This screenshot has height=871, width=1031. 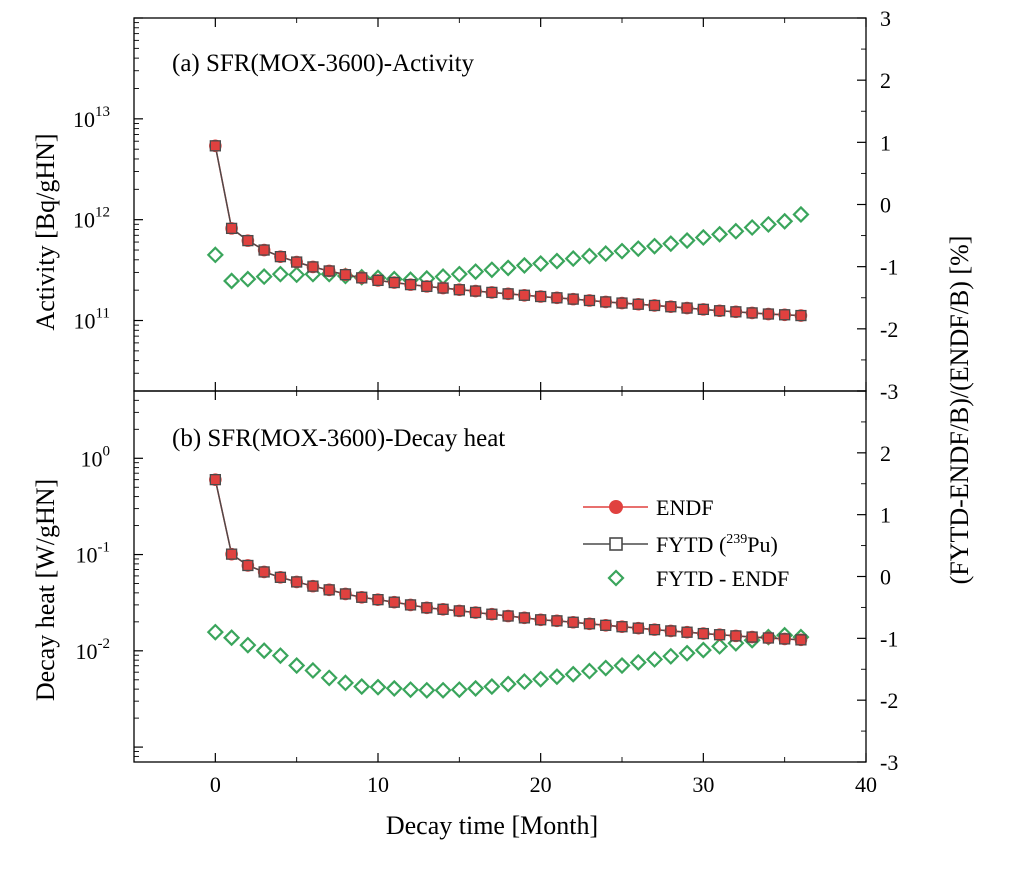 I want to click on legend: ENDF FYTD (239Pu) FYTD - ENDF, so click(x=686, y=543).